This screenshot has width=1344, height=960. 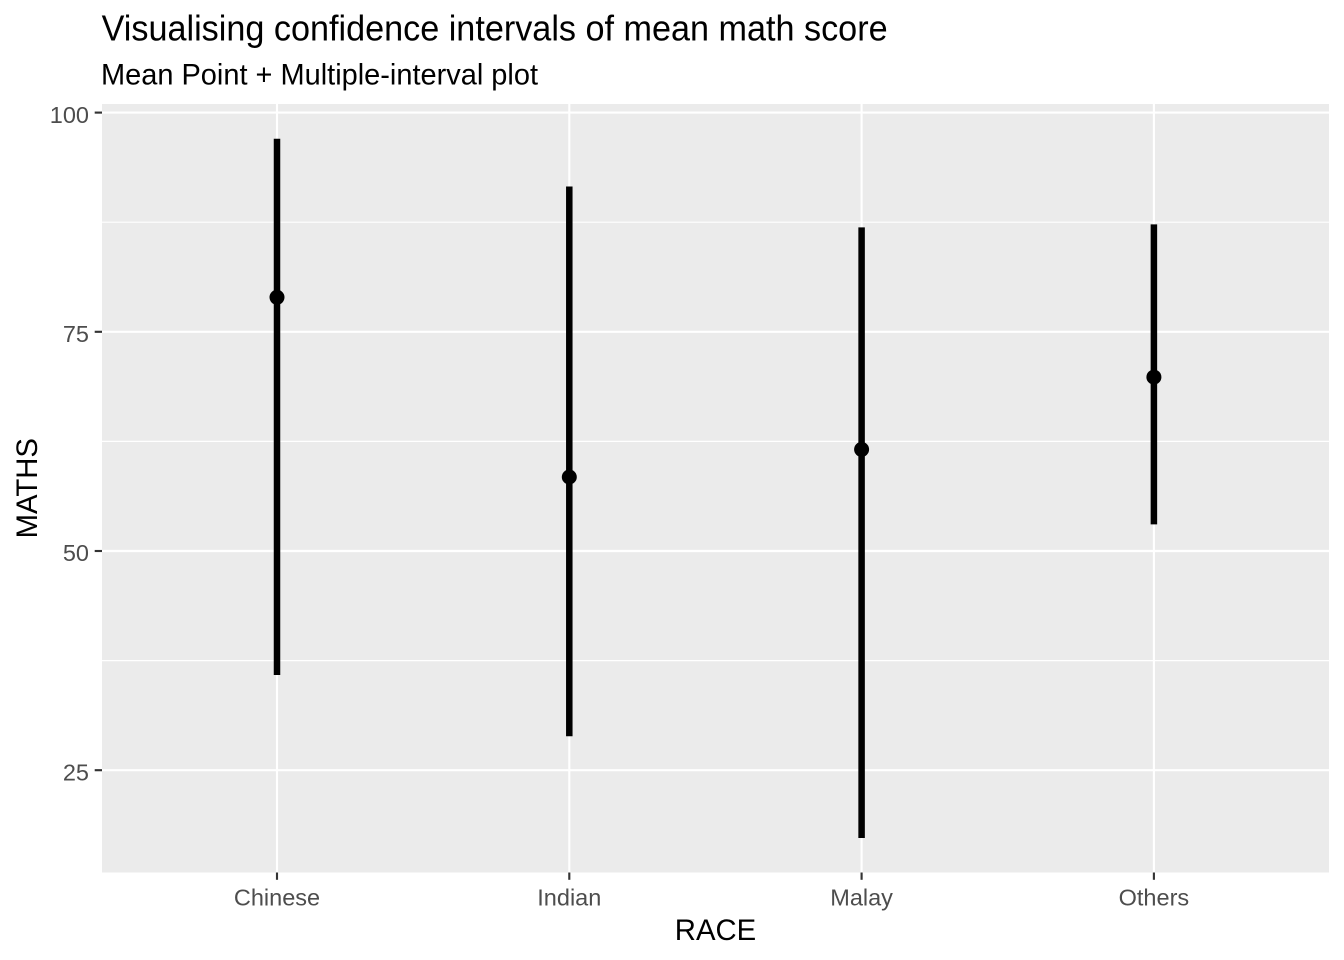 What do you see at coordinates (69, 115) in the screenshot?
I see `svg-text: 100` at bounding box center [69, 115].